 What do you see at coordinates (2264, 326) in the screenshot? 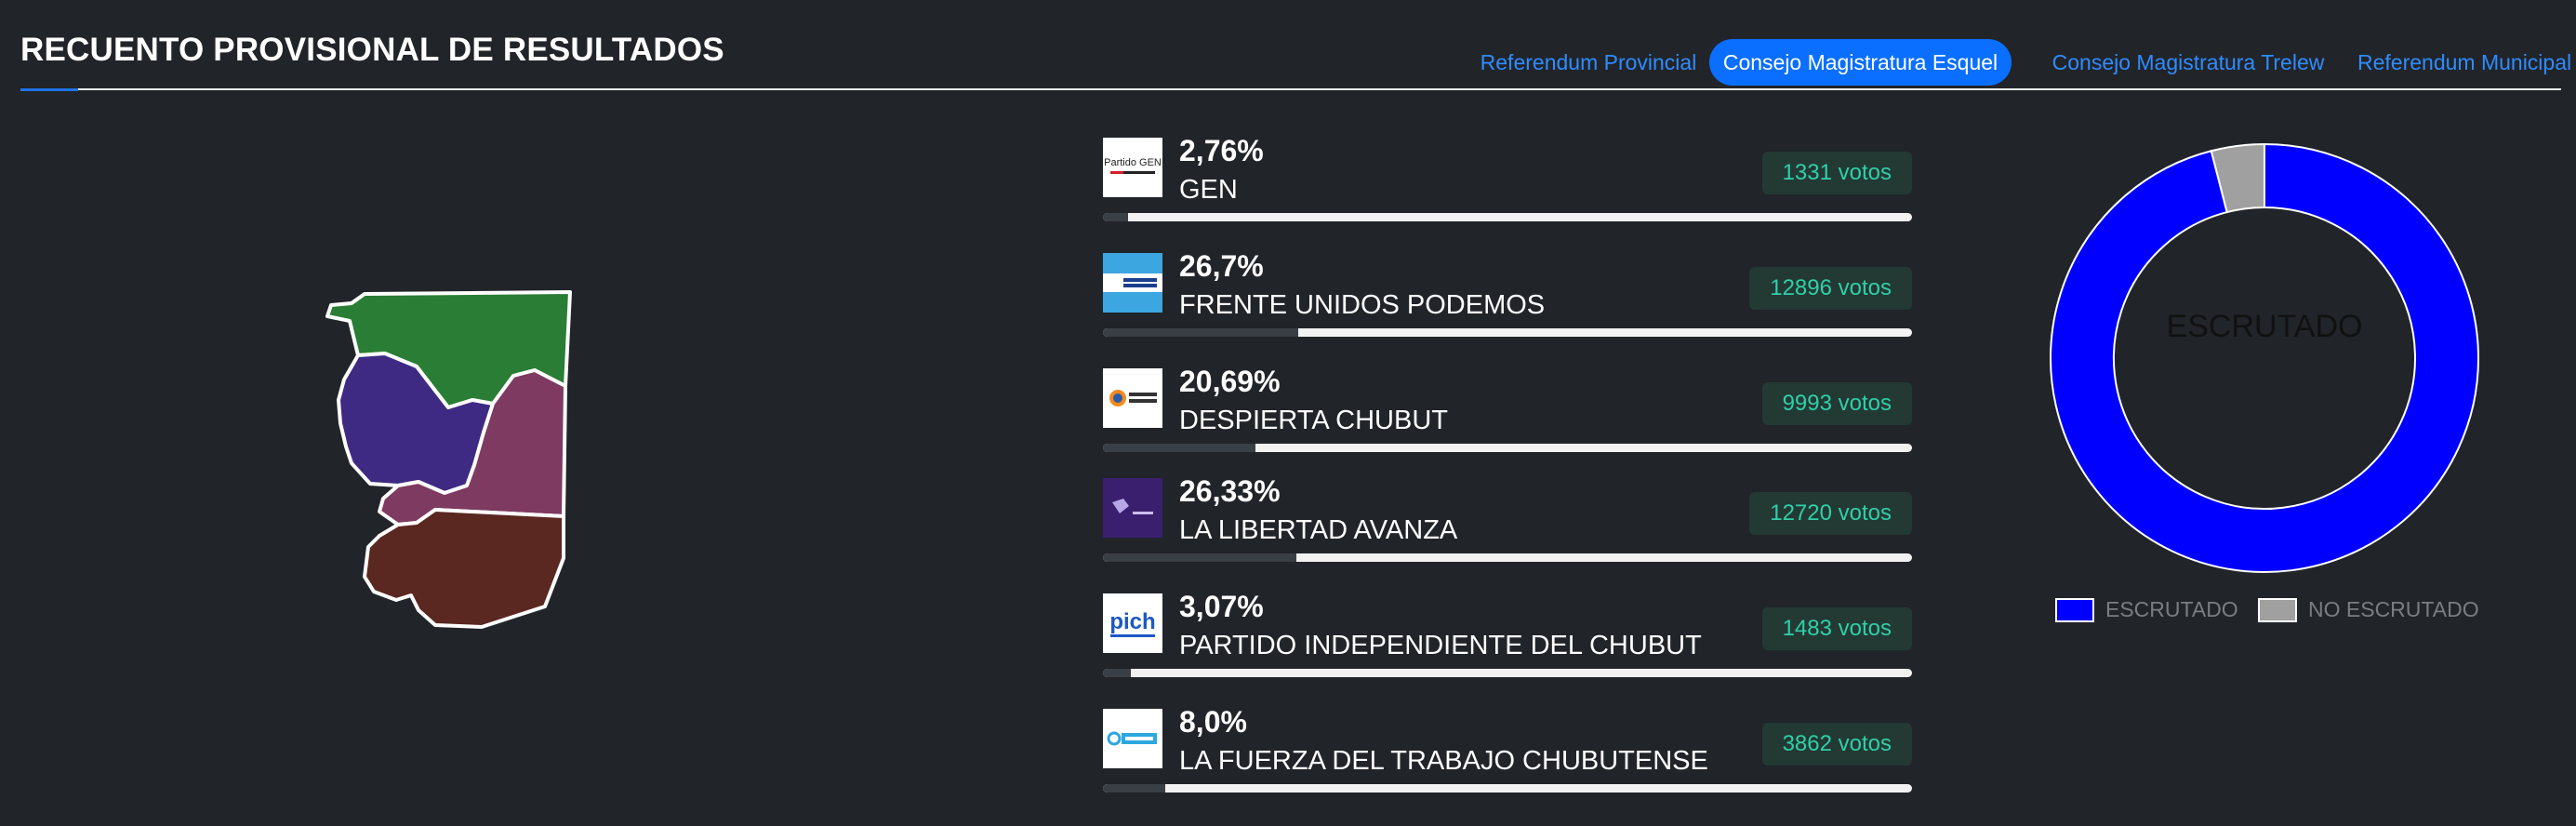
I see `donut-center-label: ESCRUTADO` at bounding box center [2264, 326].